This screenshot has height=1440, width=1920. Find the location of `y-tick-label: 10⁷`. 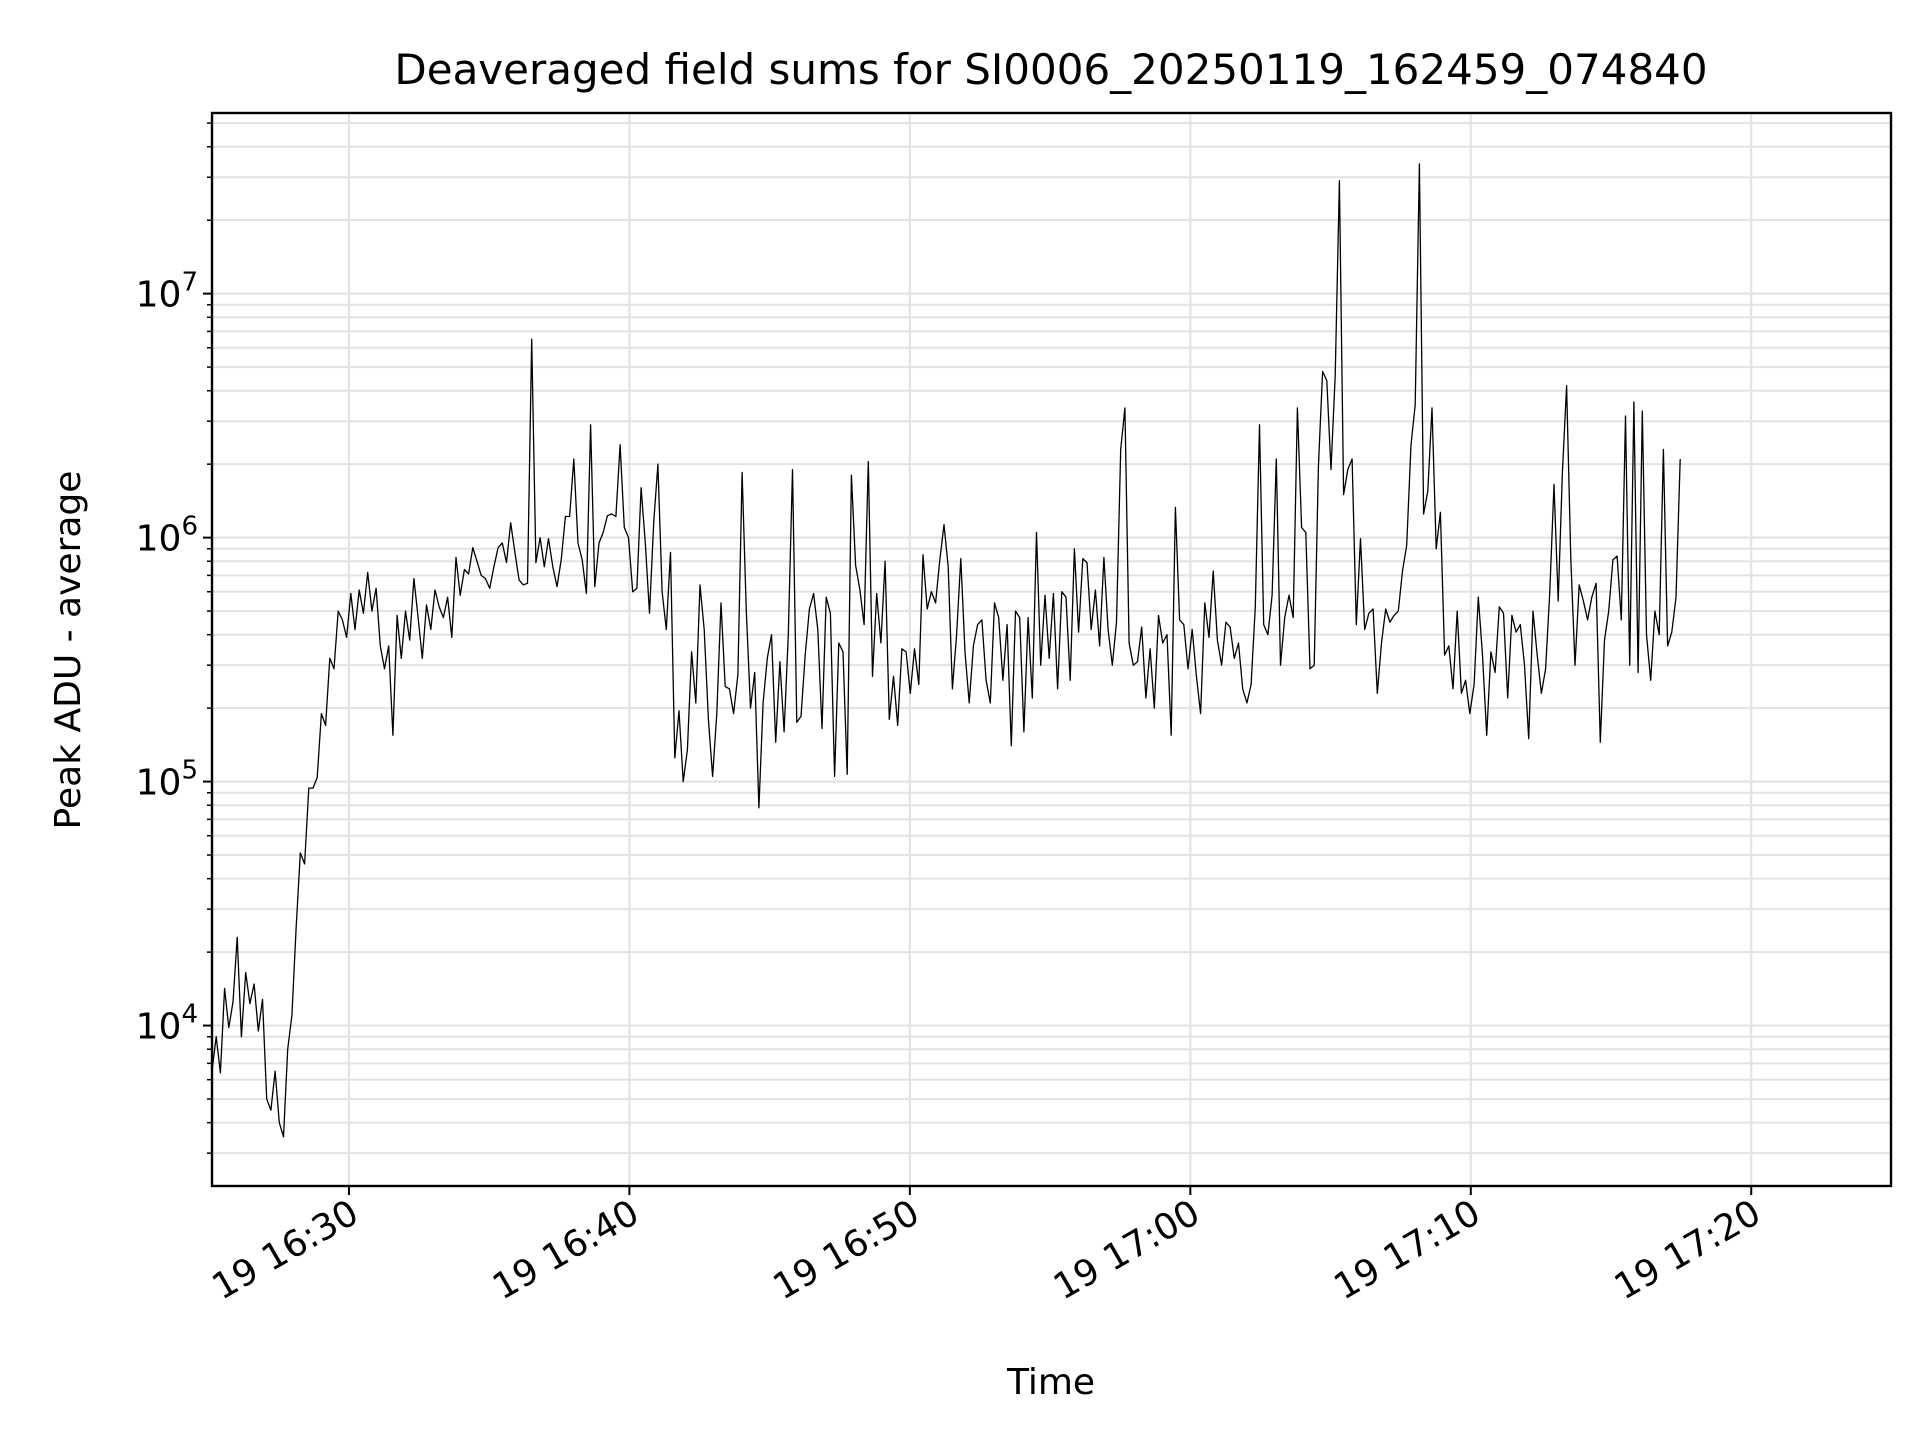

y-tick-label: 10⁷ is located at coordinates (167, 292).